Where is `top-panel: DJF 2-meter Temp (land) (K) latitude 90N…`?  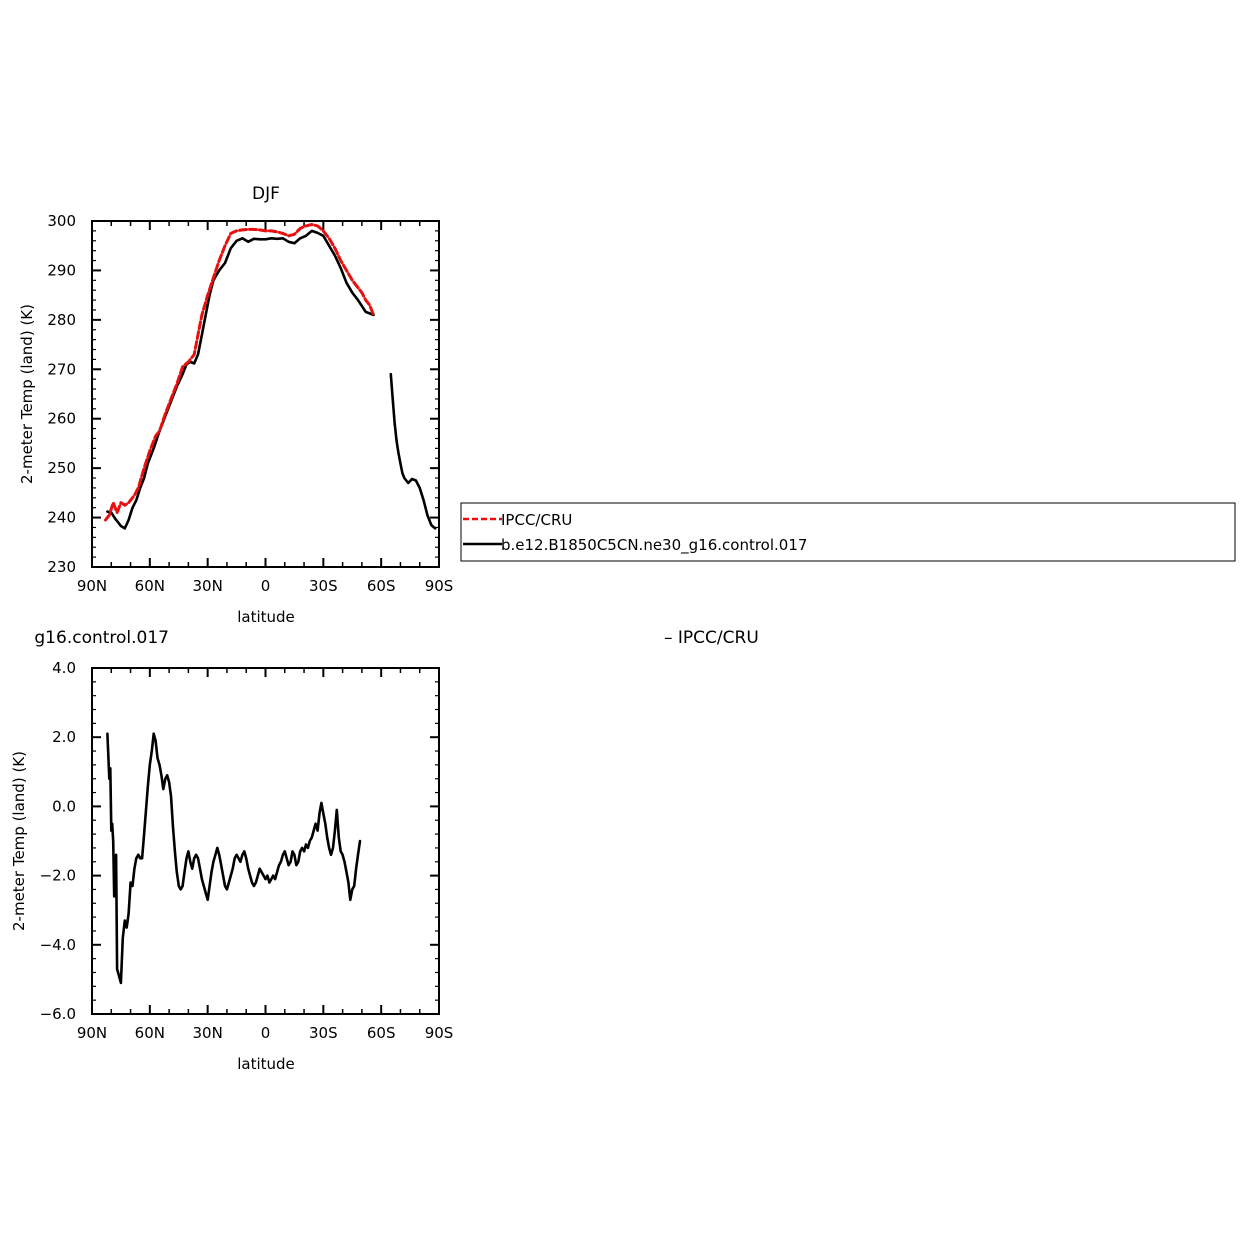 top-panel: DJF 2-meter Temp (land) (K) latitude 90N… is located at coordinates (235, 405).